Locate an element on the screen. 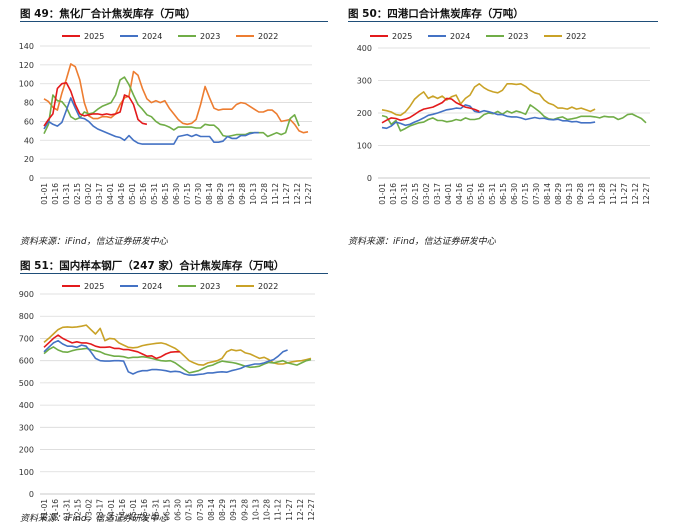 The width and height of the screenshot is (673, 532). y-tick-label: 300 is located at coordinates (364, 81).